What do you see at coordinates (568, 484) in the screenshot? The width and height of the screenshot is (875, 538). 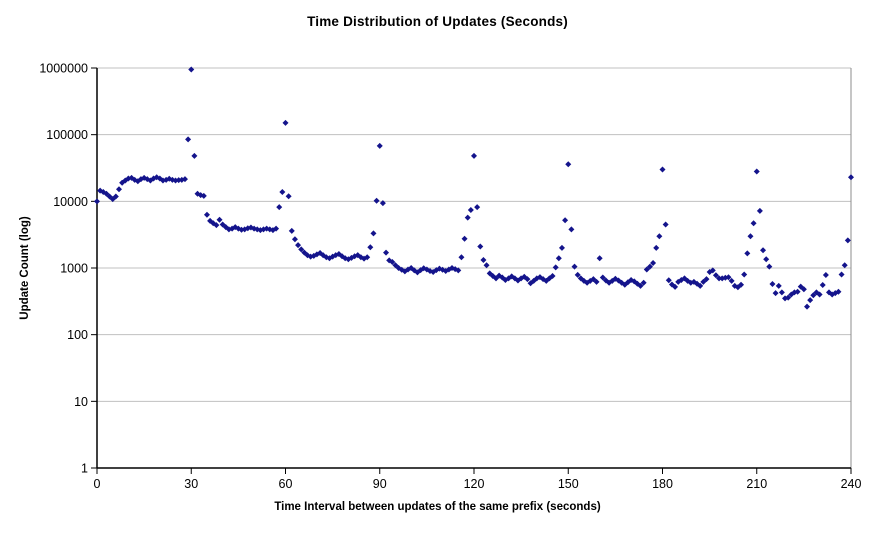 I see `x-tick-label: 150` at bounding box center [568, 484].